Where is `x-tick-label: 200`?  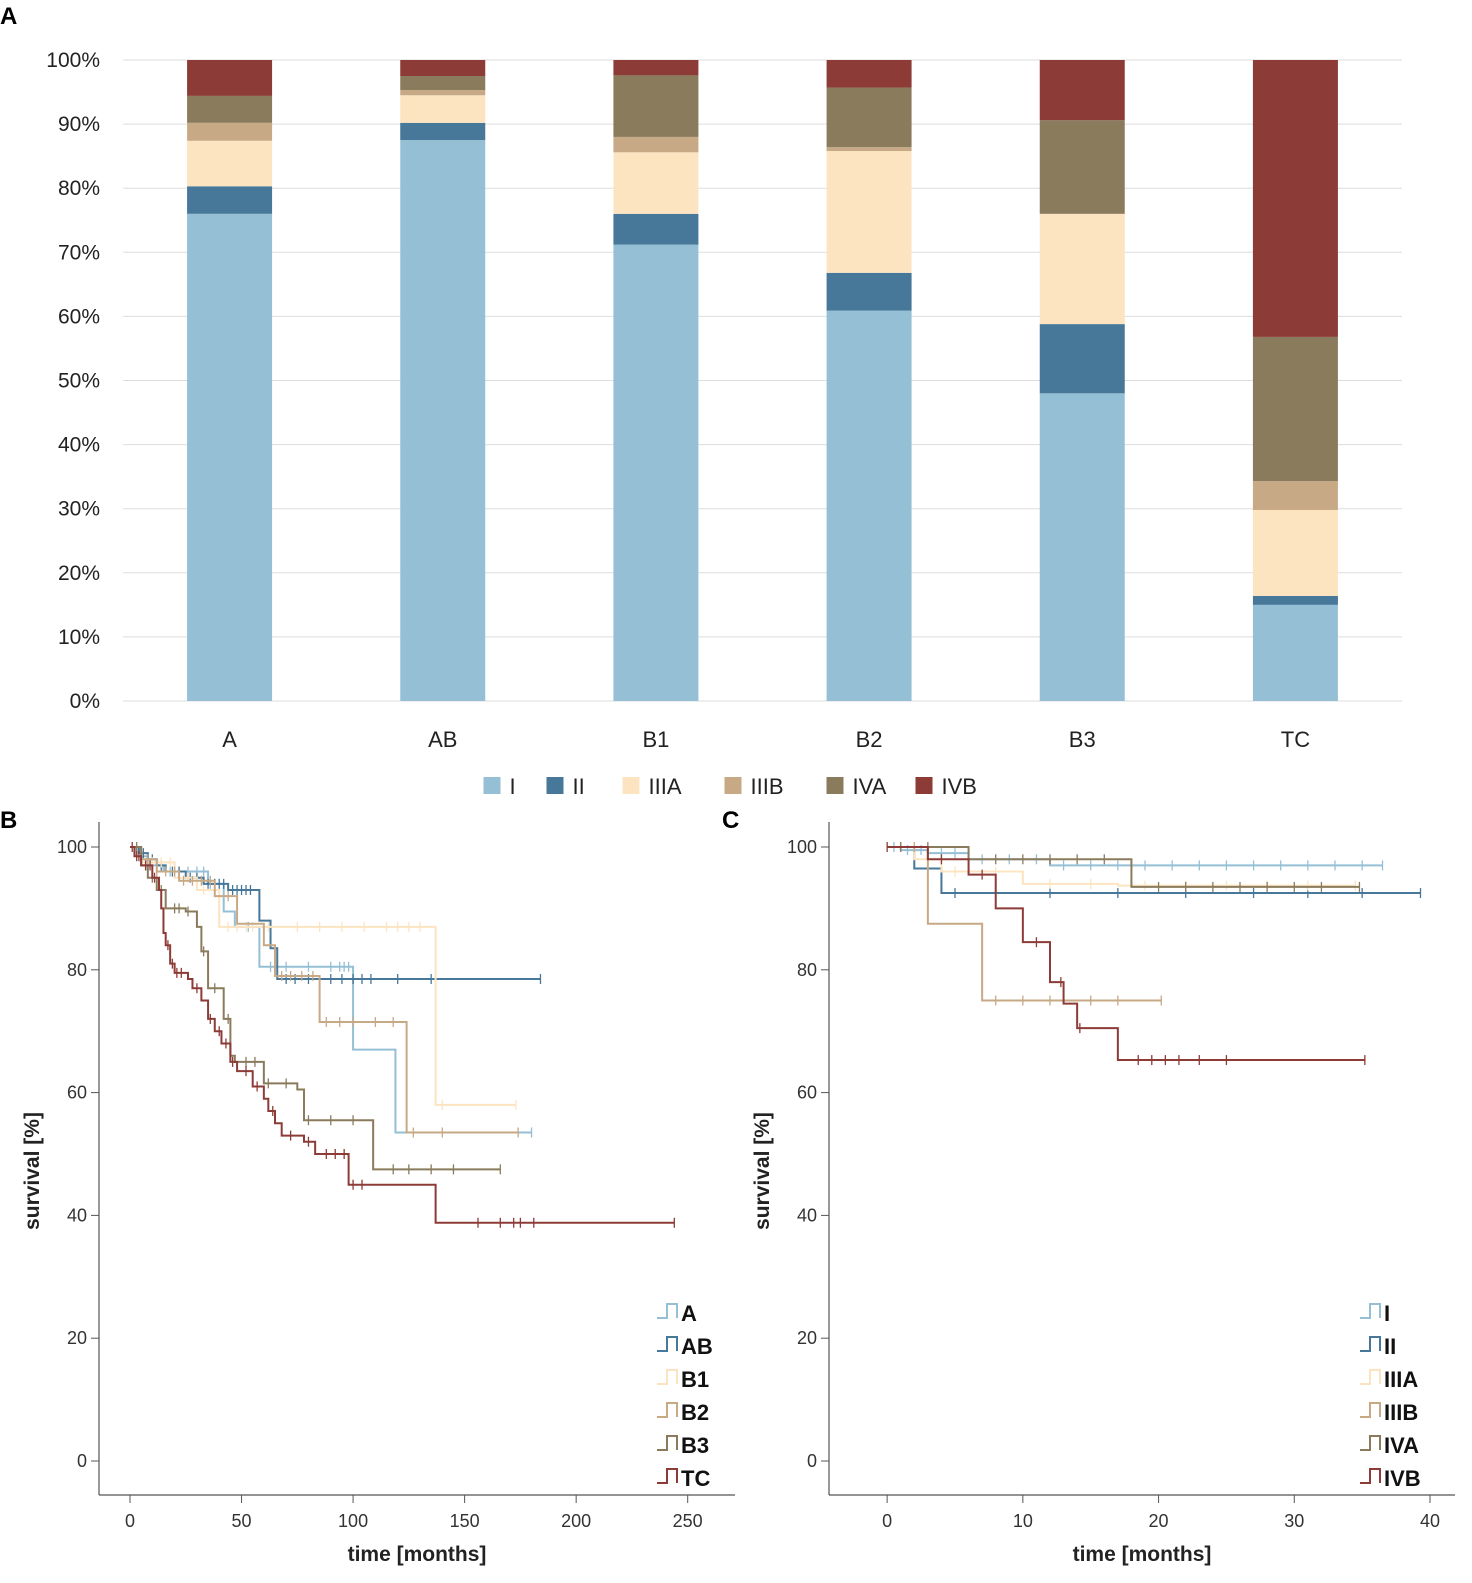 x-tick-label: 200 is located at coordinates (576, 1521).